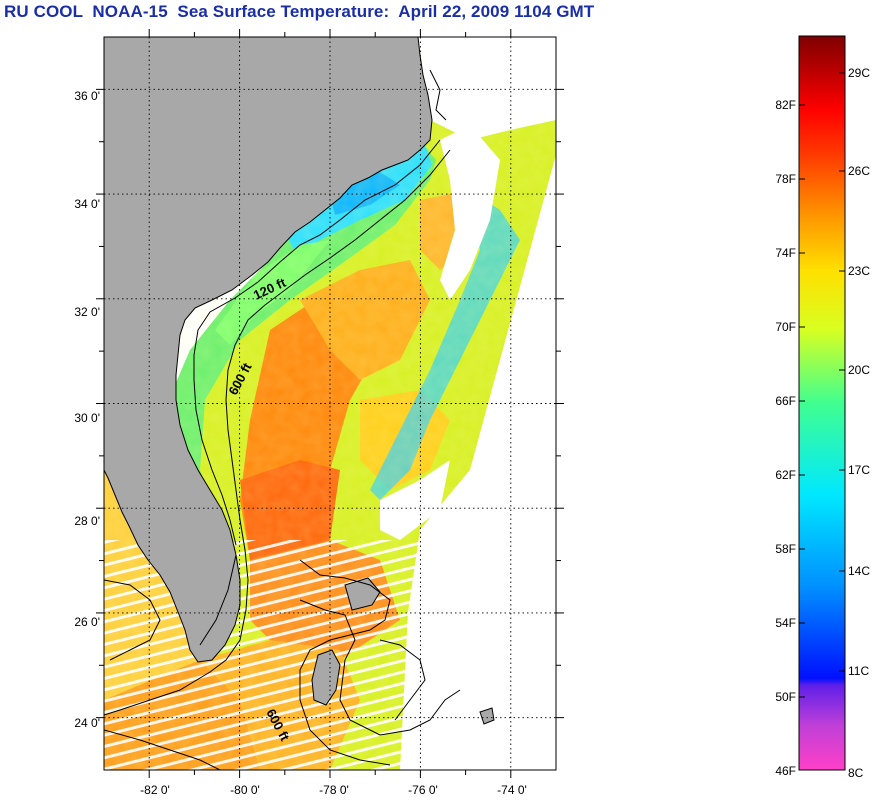  Describe the element at coordinates (512, 790) in the screenshot. I see `lon-label-74: -74 0'` at that location.